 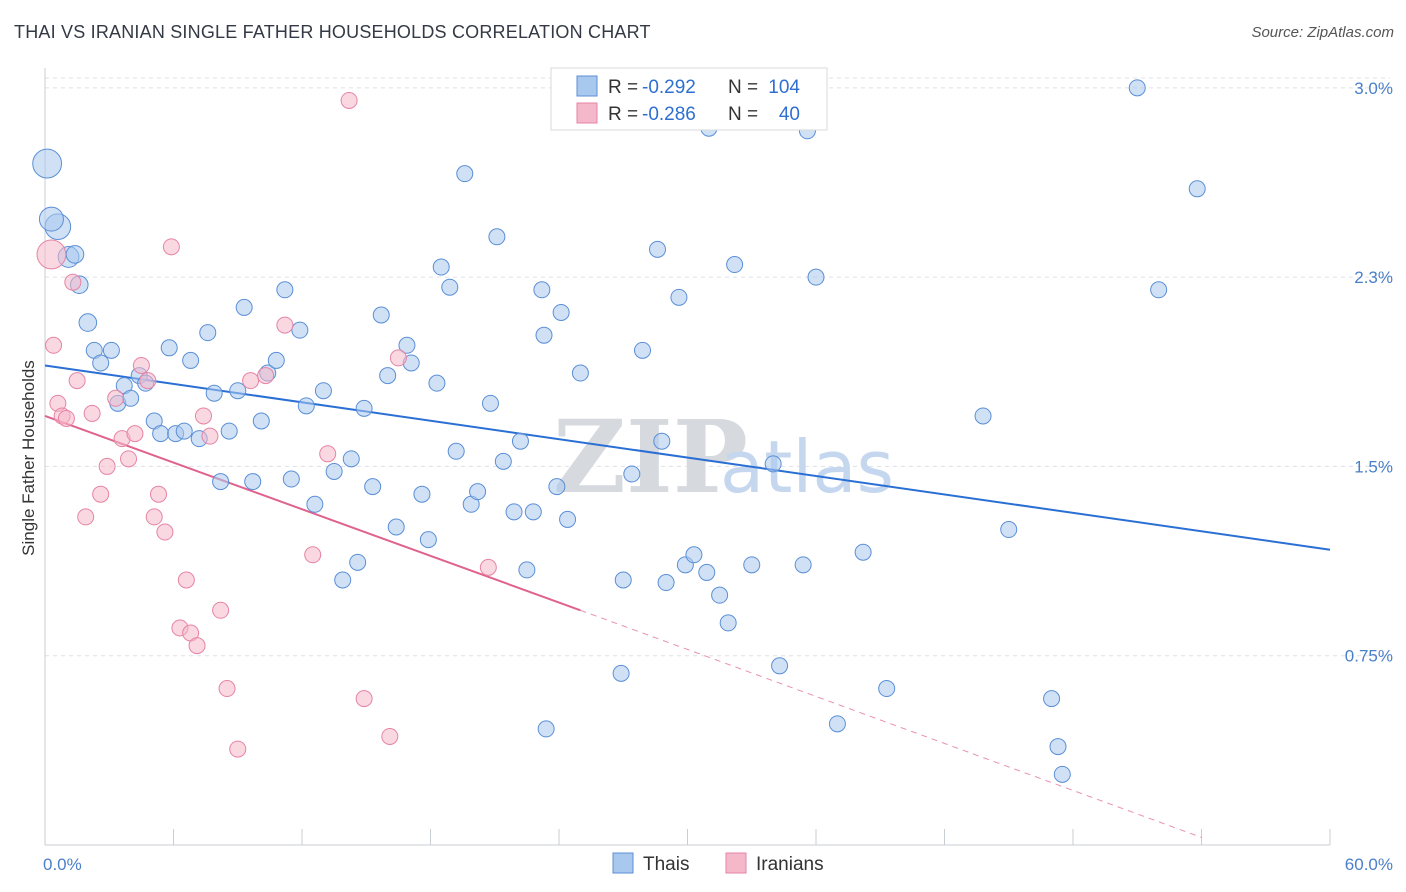 What do you see at coordinates (891, 723) in the screenshot?
I see `trend-line-iran-extension` at bounding box center [891, 723].